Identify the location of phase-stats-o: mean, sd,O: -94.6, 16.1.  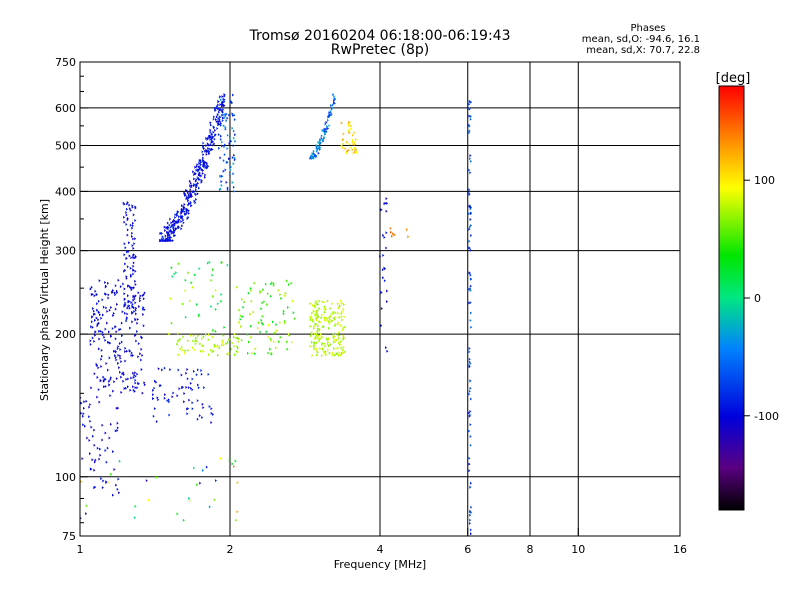
(641, 39).